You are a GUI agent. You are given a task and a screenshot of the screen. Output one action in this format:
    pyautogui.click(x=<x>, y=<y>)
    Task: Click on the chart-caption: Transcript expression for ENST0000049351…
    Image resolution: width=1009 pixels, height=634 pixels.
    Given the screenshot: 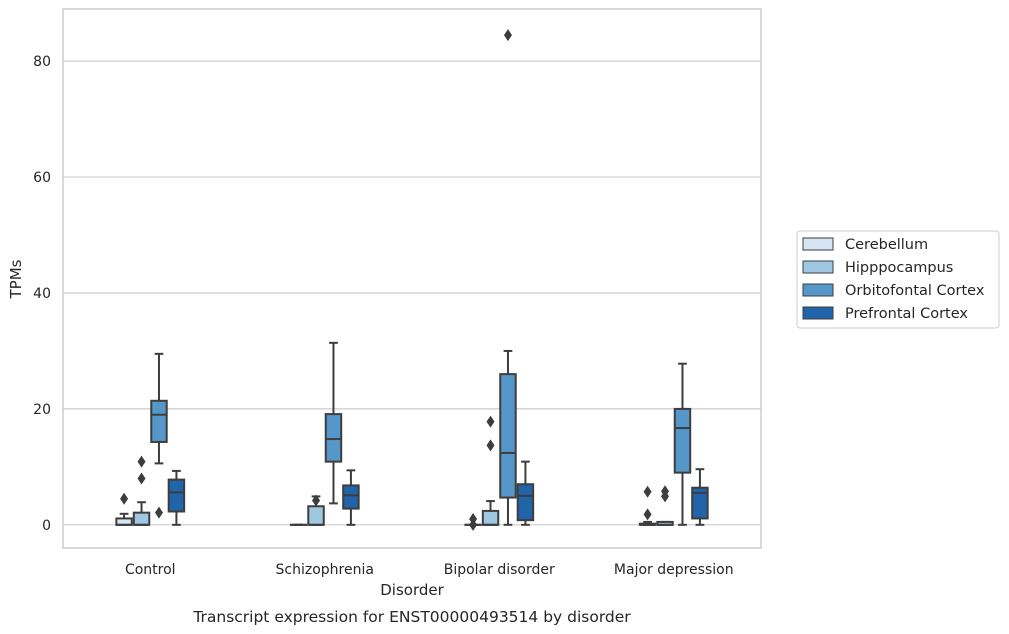 What is the action you would take?
    pyautogui.click(x=411, y=617)
    